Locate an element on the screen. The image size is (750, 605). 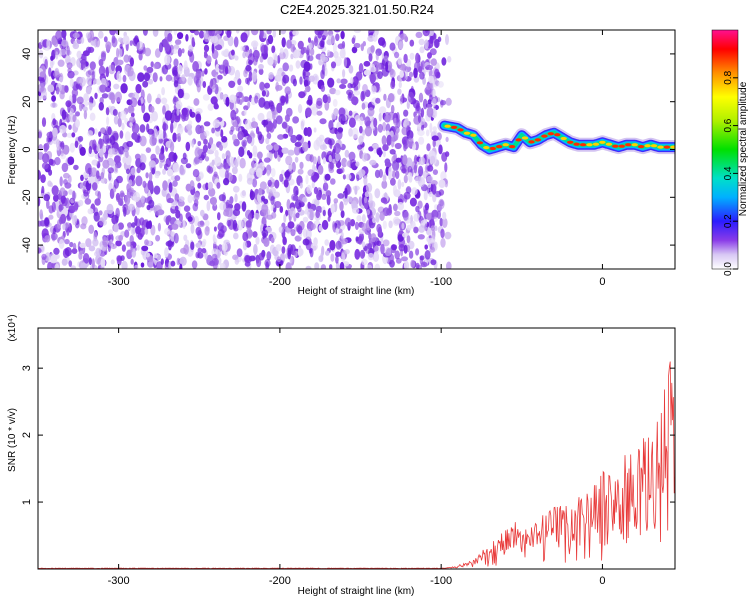
x-tick-label: 0 is located at coordinates (602, 581).